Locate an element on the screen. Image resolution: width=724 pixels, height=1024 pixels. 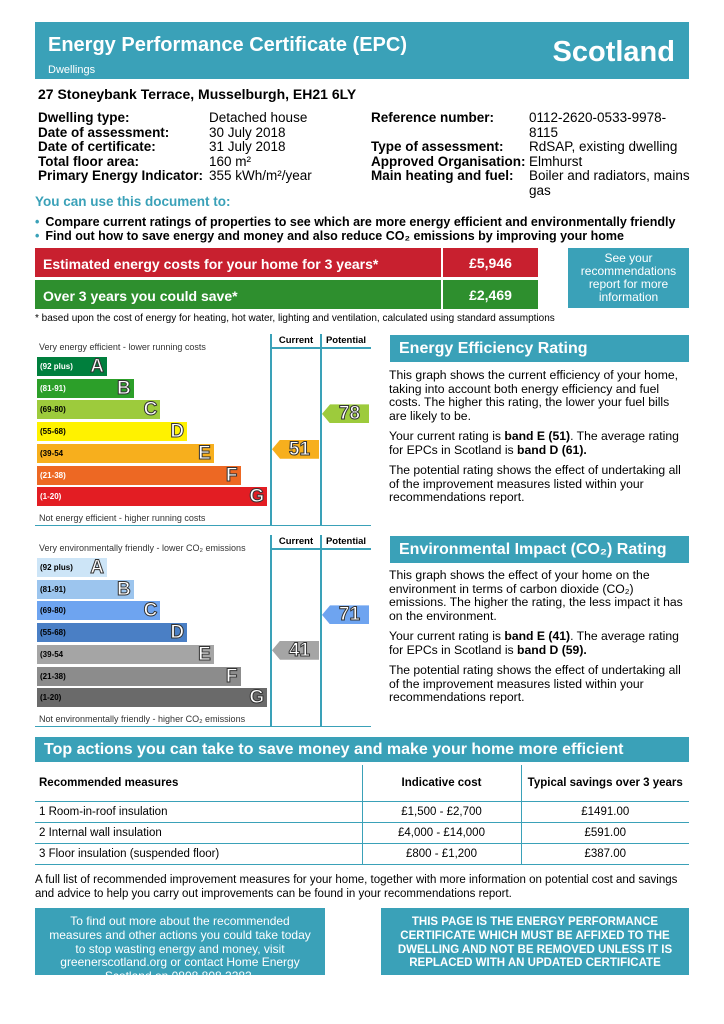
band-b: (81-91) B is located at coordinates (85, 388).